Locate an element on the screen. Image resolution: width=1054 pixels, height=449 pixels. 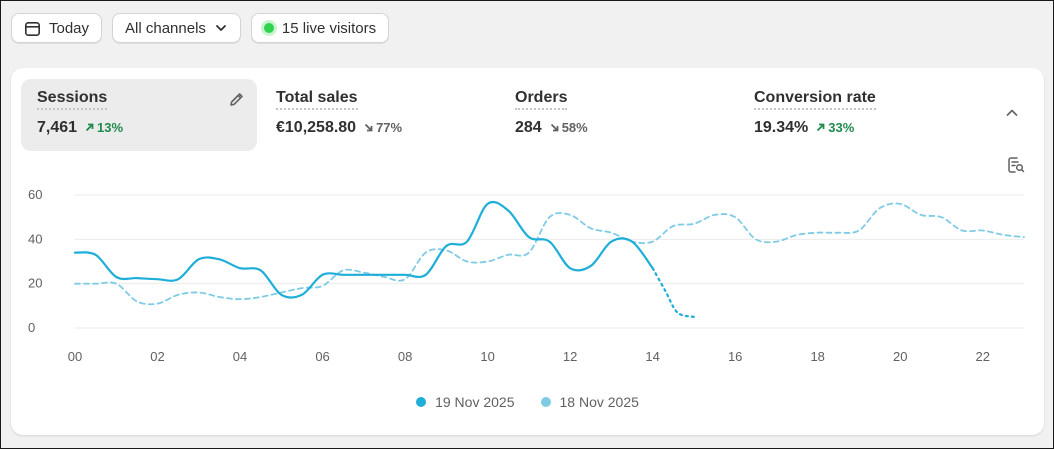
calendar-icon is located at coordinates (32, 28).